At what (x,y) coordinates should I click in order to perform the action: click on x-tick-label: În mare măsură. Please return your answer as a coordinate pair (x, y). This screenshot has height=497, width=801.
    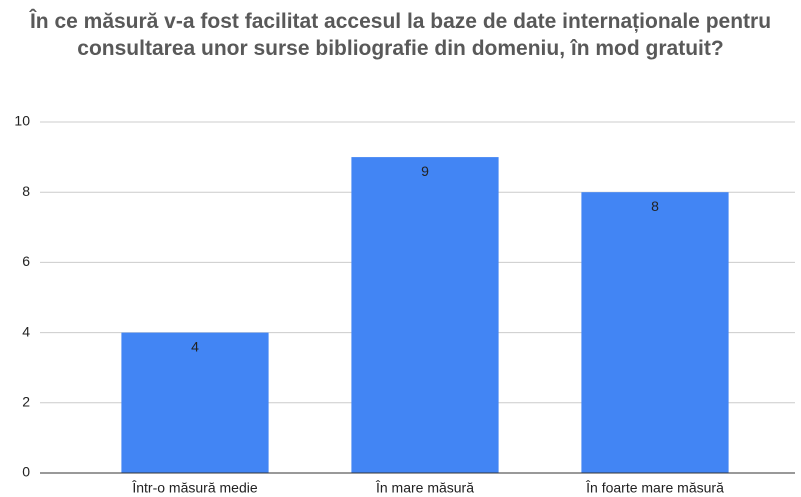
    Looking at the image, I should click on (424, 488).